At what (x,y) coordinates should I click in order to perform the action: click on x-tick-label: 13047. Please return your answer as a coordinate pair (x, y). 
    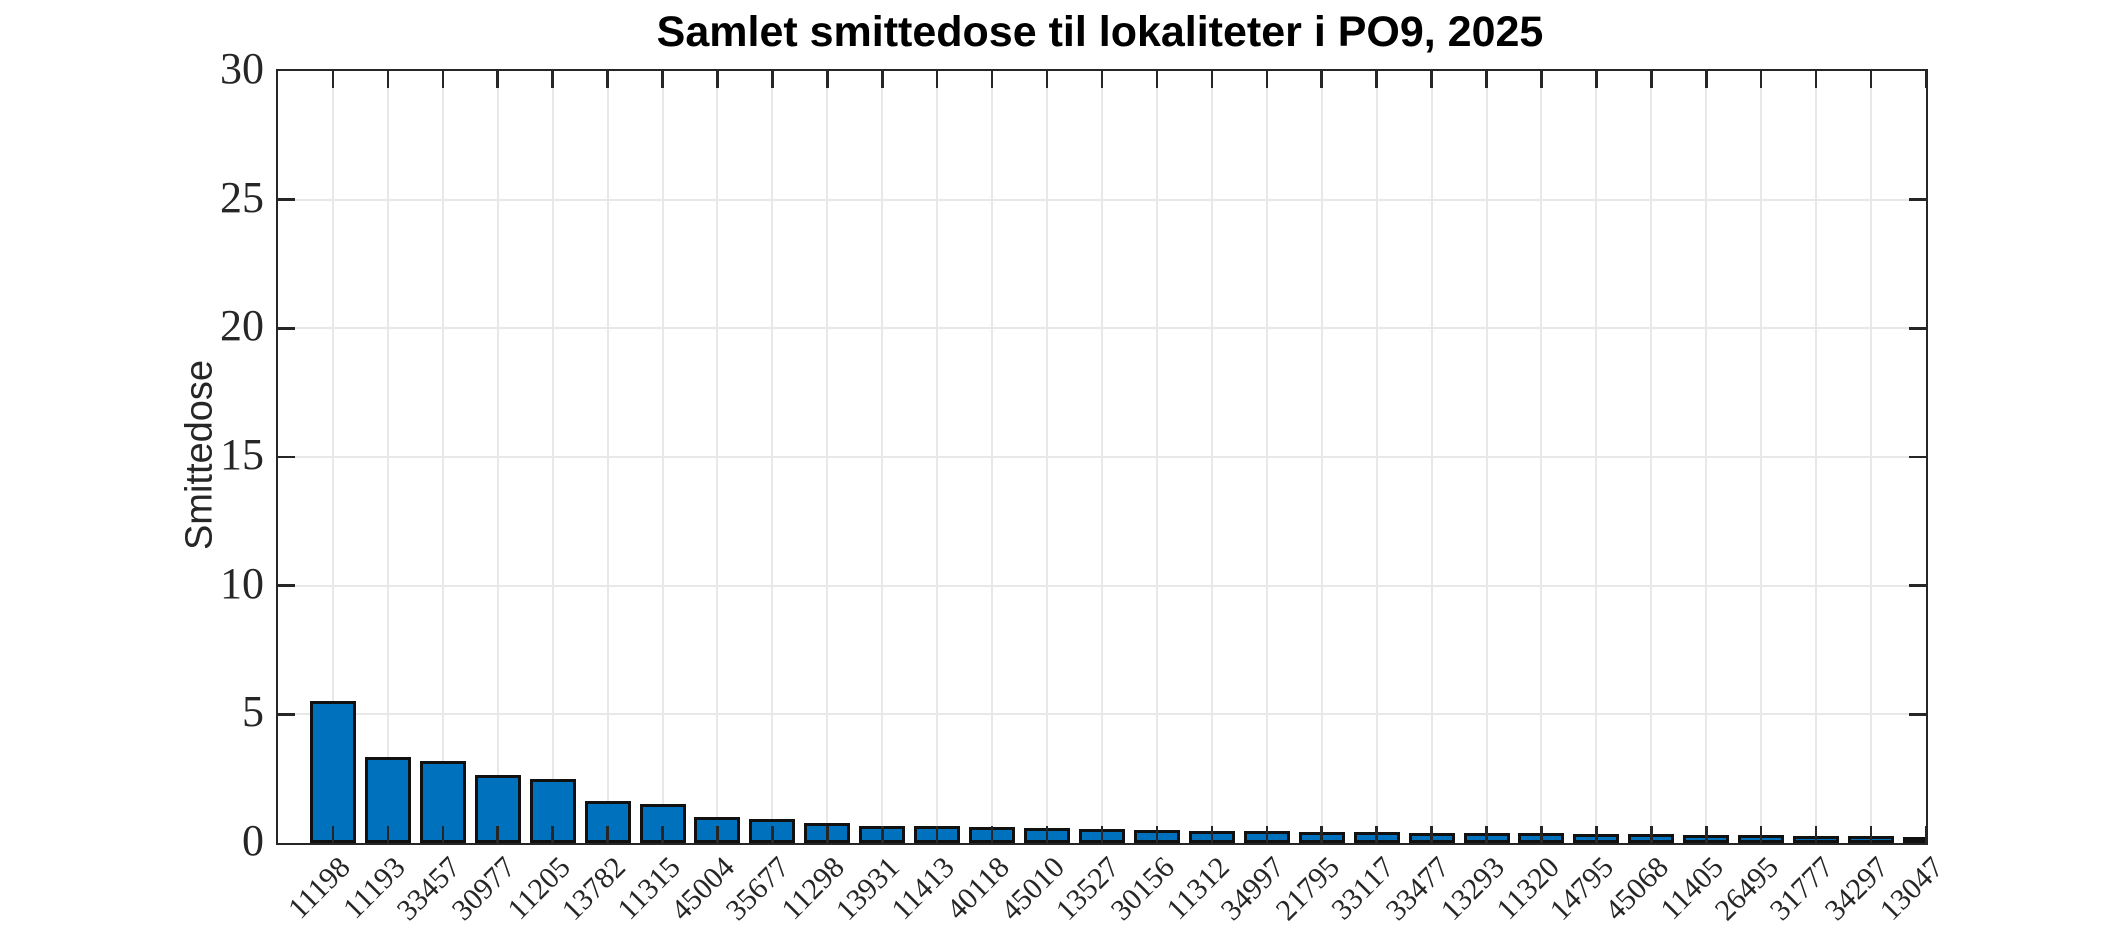
    Looking at the image, I should click on (1911, 888).